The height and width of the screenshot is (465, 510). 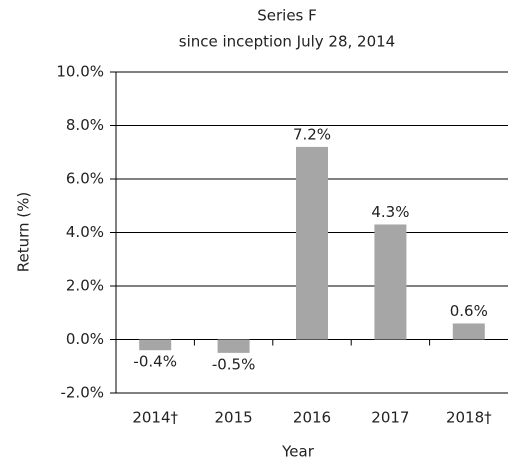 I want to click on data-label: 0.6%, so click(x=469, y=311).